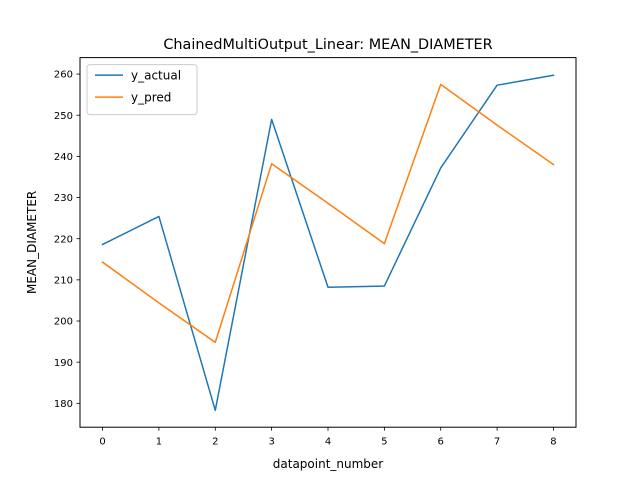 This screenshot has width=640, height=484. I want to click on x-tick-label: 0, so click(102, 442).